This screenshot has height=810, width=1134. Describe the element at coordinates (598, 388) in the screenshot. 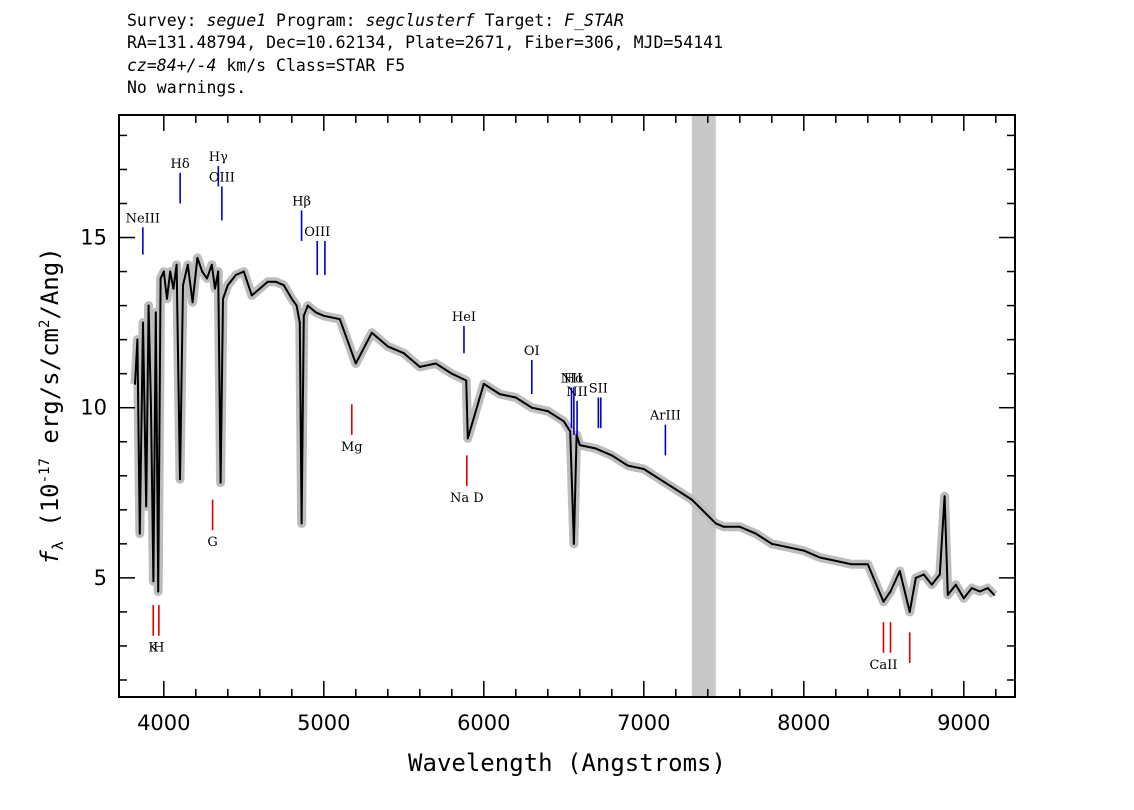

I see `emission-line-label: SII` at that location.